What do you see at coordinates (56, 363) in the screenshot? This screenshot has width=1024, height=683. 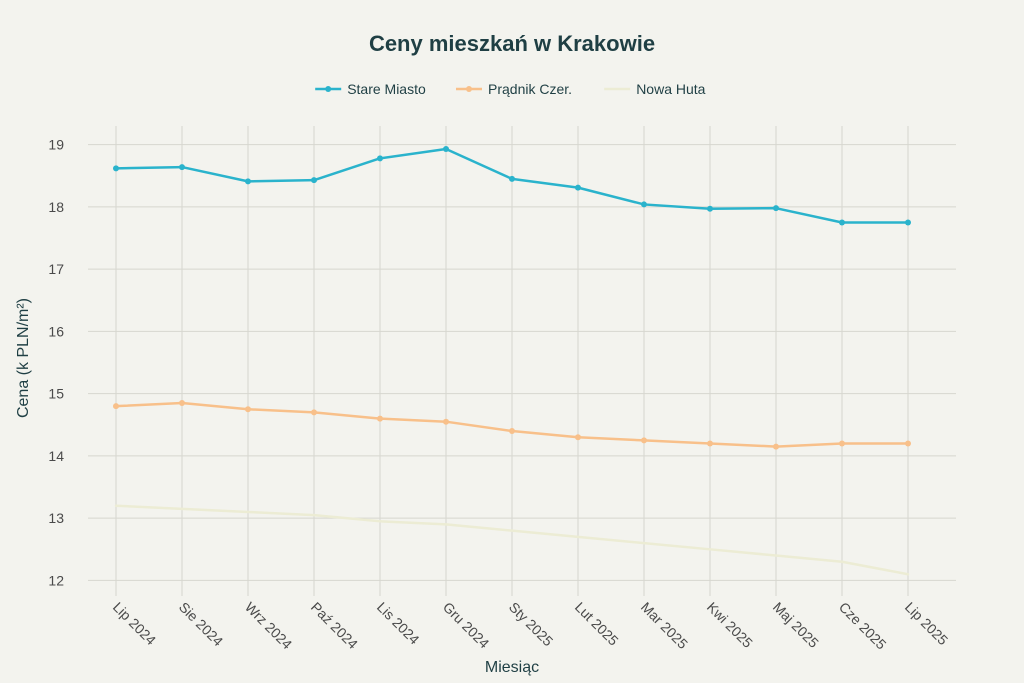 I see `y-axis-ticks: 12 13 14 15 16 17 18 19` at bounding box center [56, 363].